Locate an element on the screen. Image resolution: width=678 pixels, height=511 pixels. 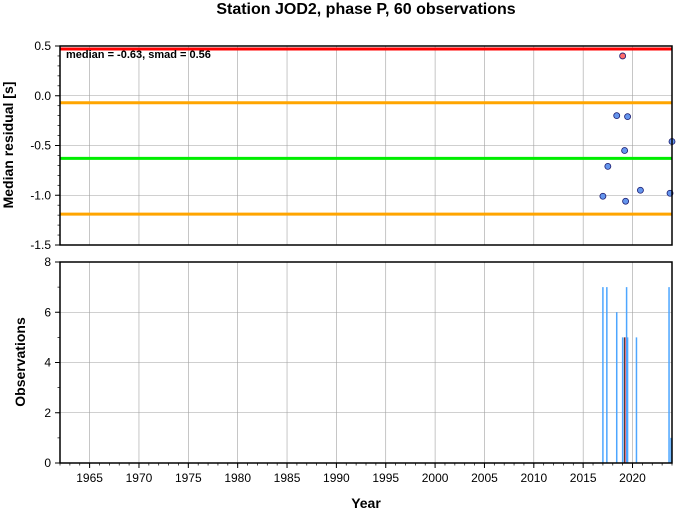
y-tick-label: 8 is located at coordinates (47, 262).